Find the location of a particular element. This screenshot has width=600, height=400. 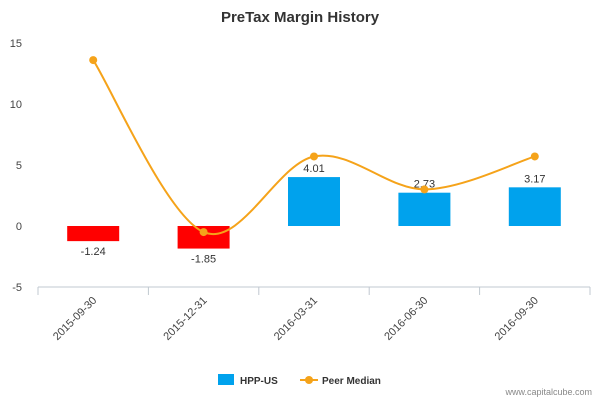

watermark: www.capitalcube.com is located at coordinates (548, 392).